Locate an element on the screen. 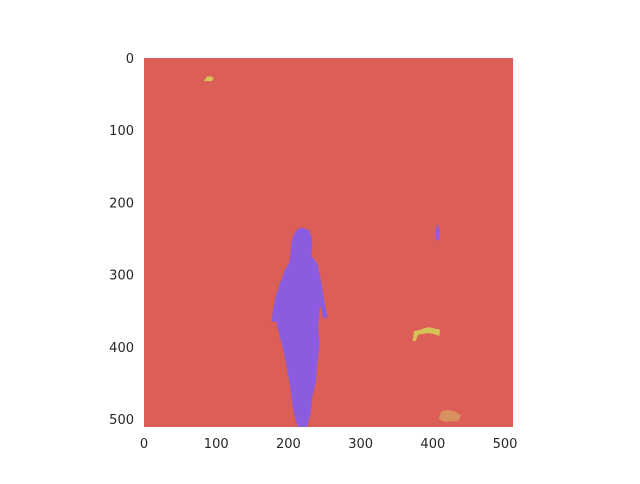 The height and width of the screenshot is (484, 640). x-tick-label: 500 is located at coordinates (505, 444).